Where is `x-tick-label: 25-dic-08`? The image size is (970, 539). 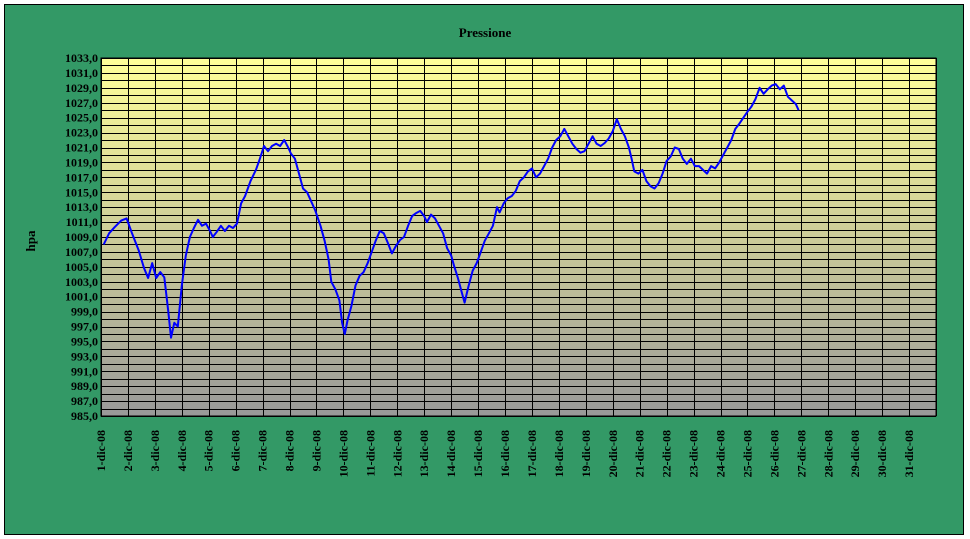 x-tick-label: 25-dic-08 is located at coordinates (747, 453).